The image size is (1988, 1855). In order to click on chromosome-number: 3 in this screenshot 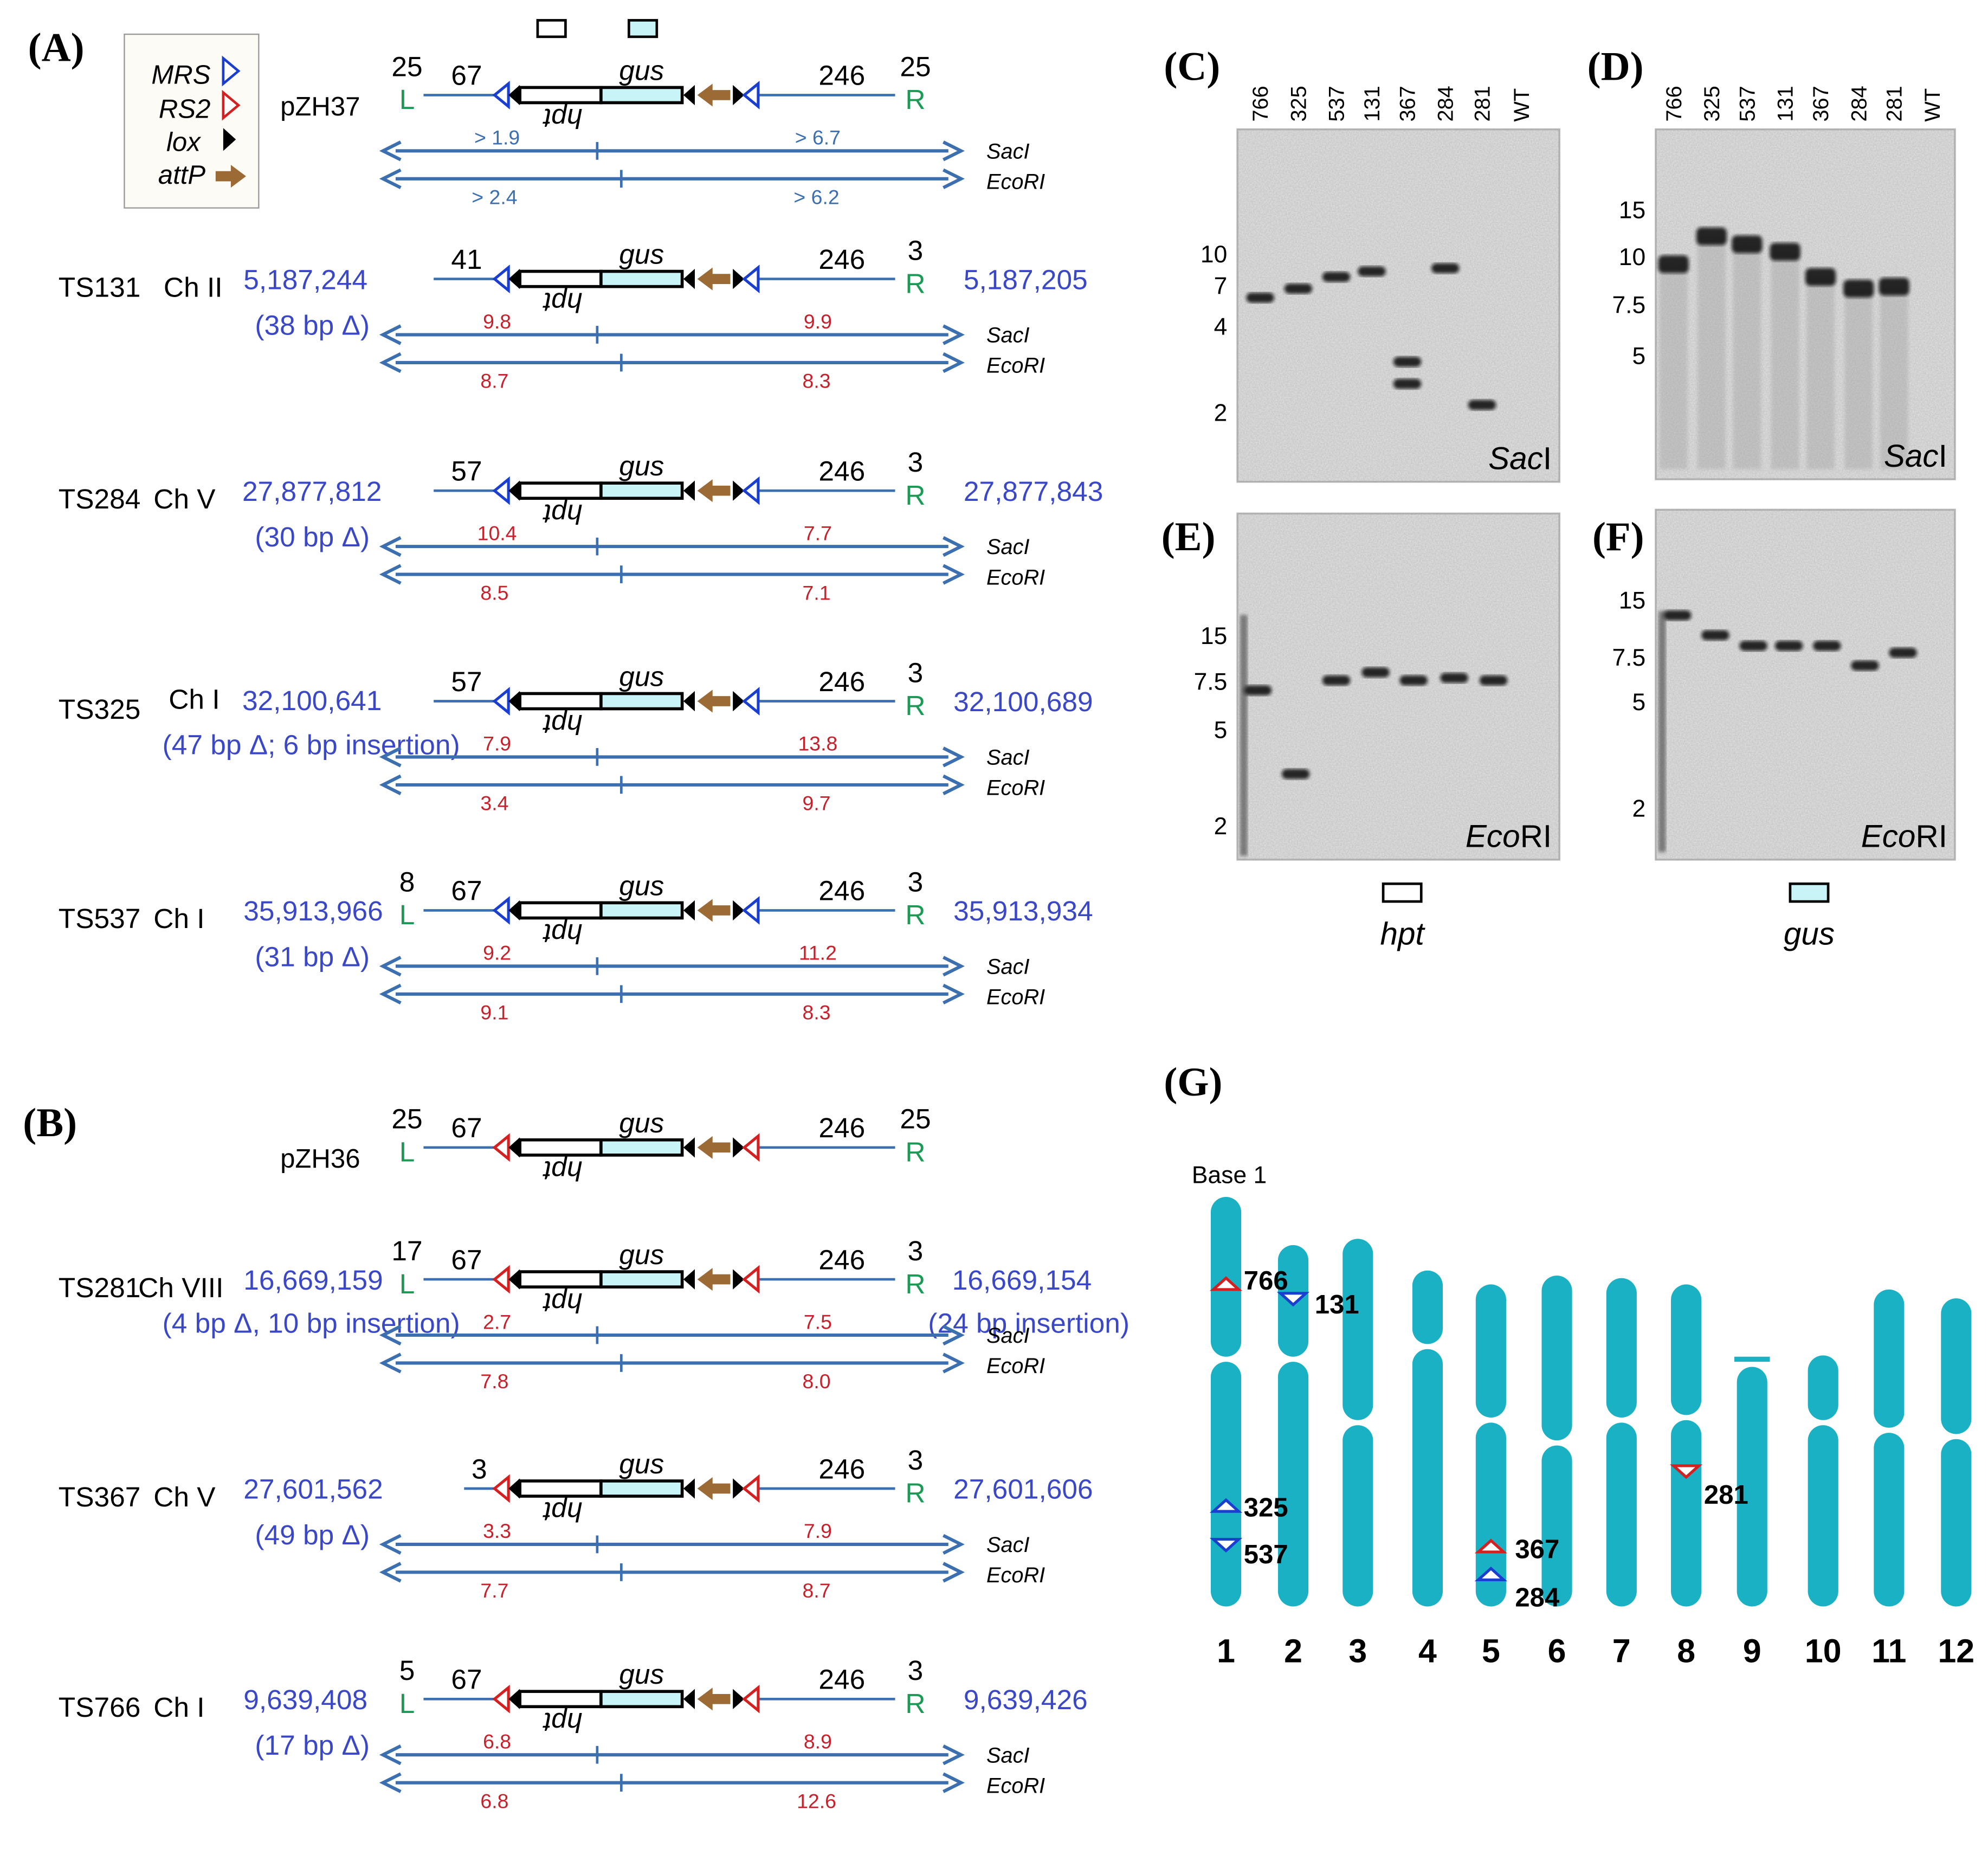, I will do `click(1357, 1651)`.